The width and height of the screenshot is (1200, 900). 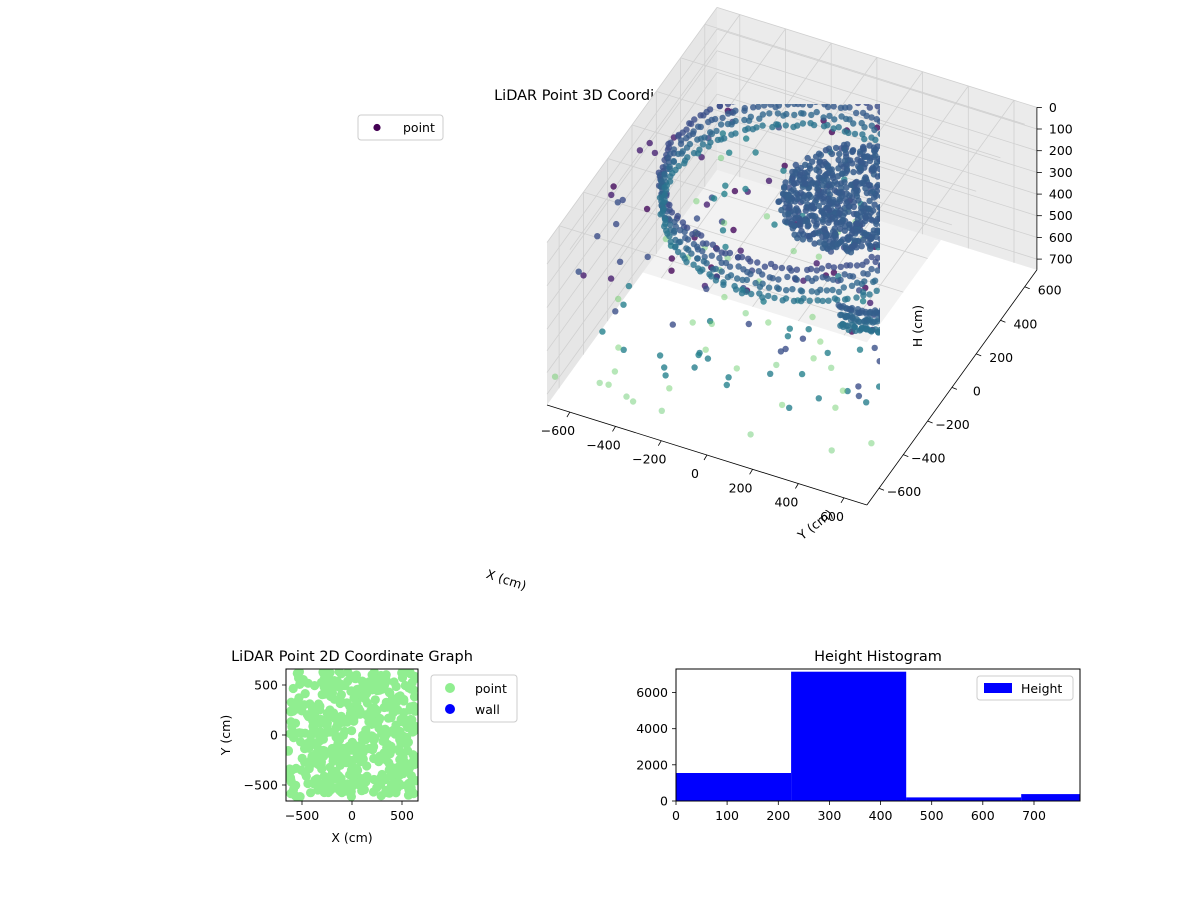 What do you see at coordinates (881, 815) in the screenshot?
I see `x-tick-label: 400` at bounding box center [881, 815].